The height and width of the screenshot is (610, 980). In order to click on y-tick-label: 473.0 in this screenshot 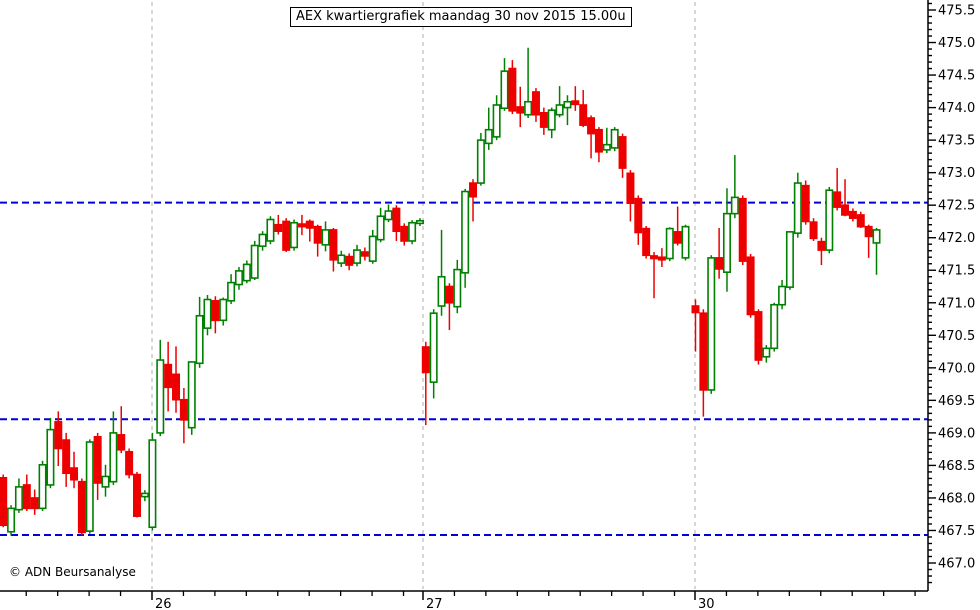, I will do `click(956, 173)`.